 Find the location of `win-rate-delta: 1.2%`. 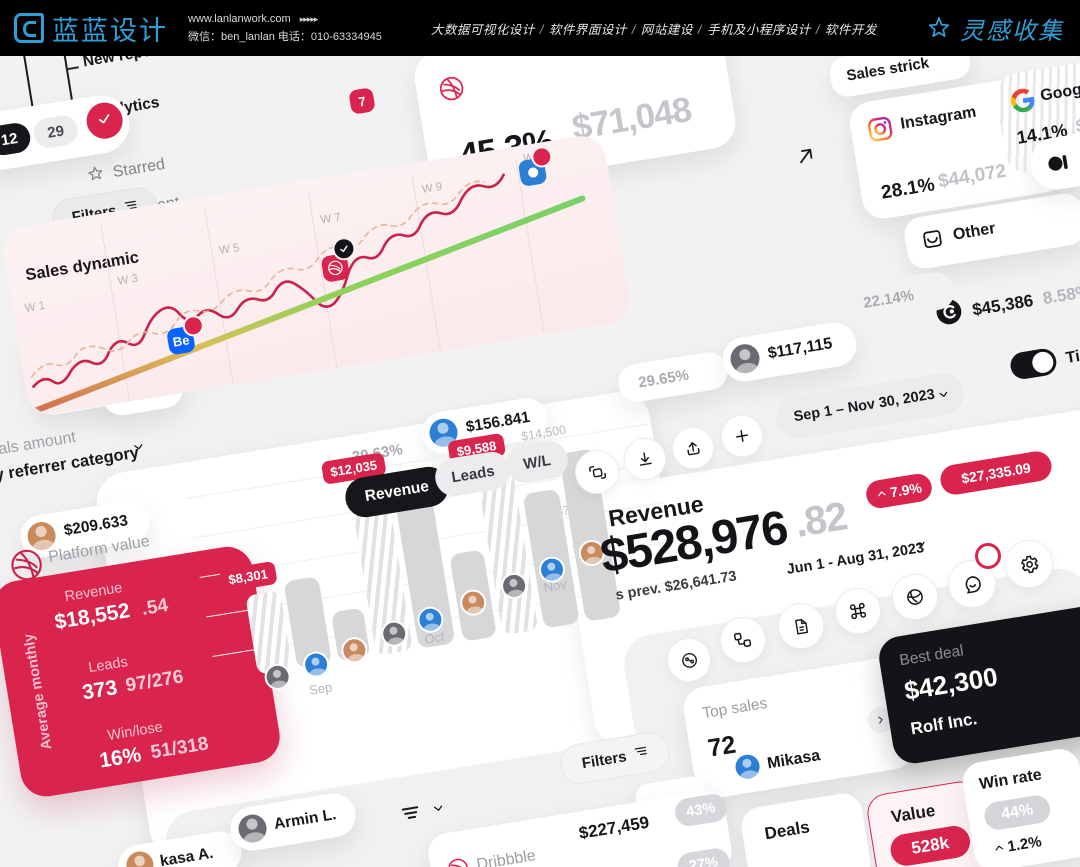

win-rate-delta: 1.2% is located at coordinates (1017, 845).